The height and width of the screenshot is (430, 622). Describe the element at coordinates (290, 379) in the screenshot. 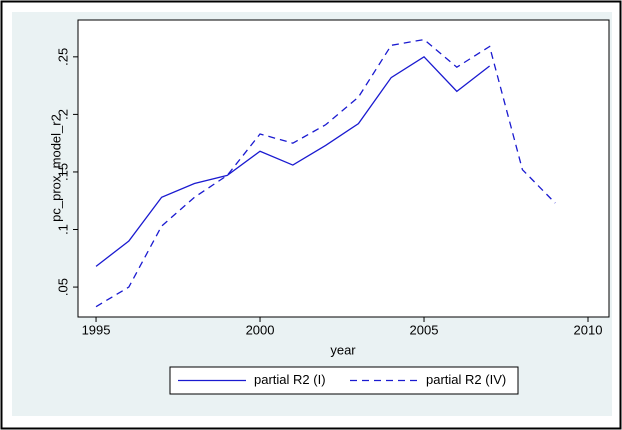

I see `legend-label: partial R2 (I)` at that location.